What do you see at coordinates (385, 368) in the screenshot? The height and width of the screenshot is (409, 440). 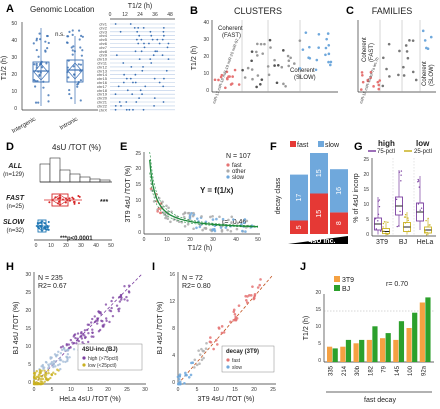 I see `j-cat-79: 79` at bounding box center [385, 368].